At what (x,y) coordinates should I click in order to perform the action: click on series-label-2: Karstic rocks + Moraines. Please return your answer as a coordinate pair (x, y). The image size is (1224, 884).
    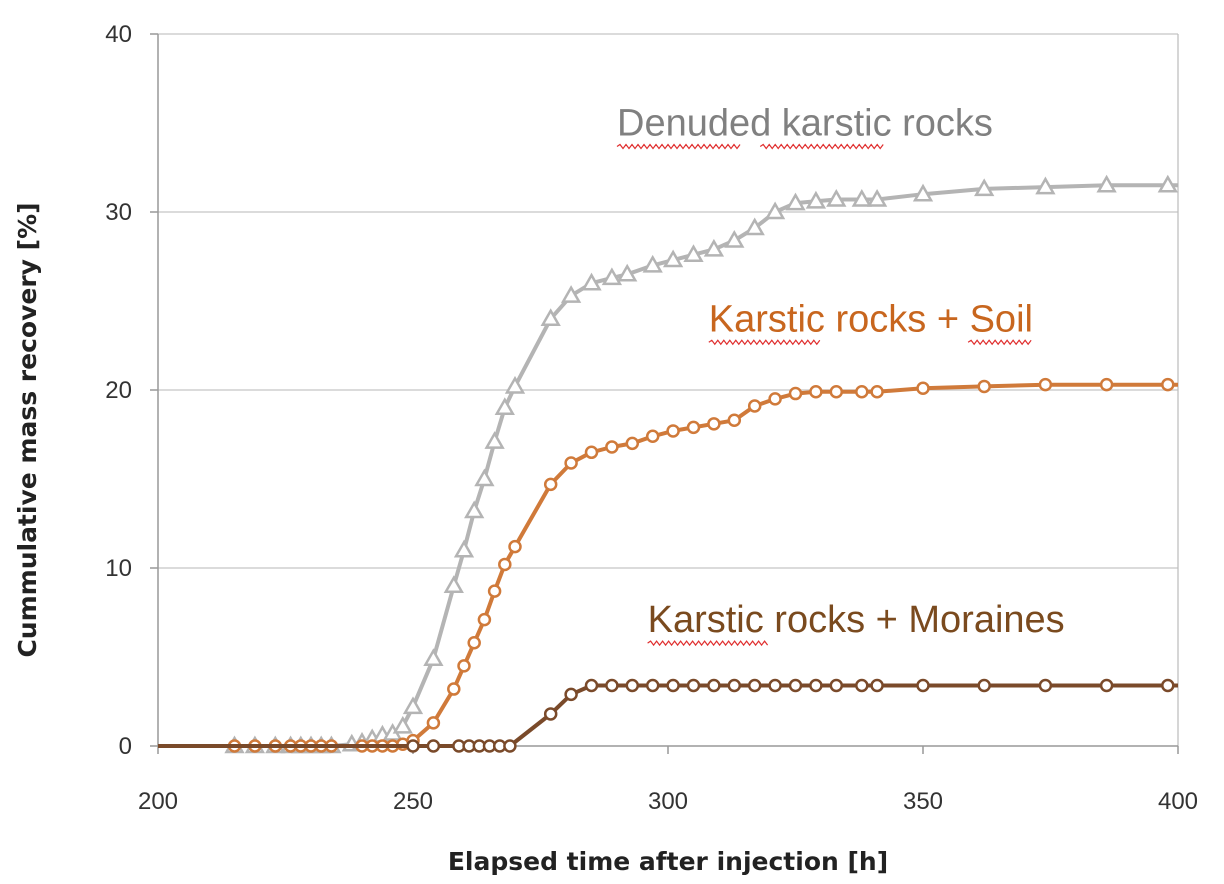
    Looking at the image, I should click on (856, 620).